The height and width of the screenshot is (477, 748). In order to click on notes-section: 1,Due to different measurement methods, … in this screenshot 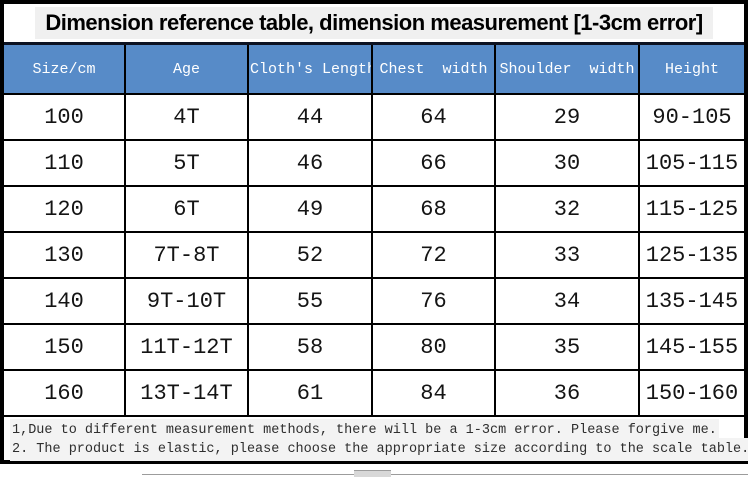, I will do `click(376, 439)`.